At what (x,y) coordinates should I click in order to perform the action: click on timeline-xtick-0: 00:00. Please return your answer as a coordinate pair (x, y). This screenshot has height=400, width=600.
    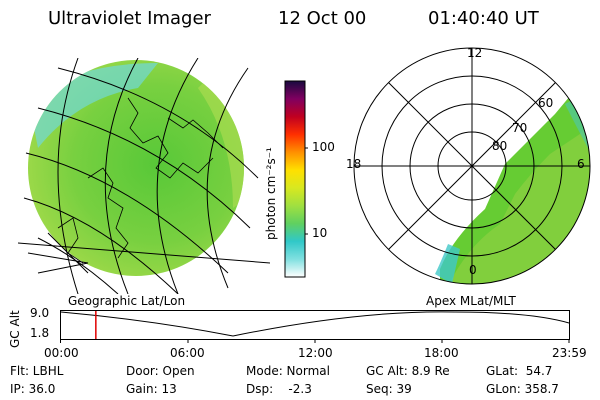
    Looking at the image, I should click on (61, 353).